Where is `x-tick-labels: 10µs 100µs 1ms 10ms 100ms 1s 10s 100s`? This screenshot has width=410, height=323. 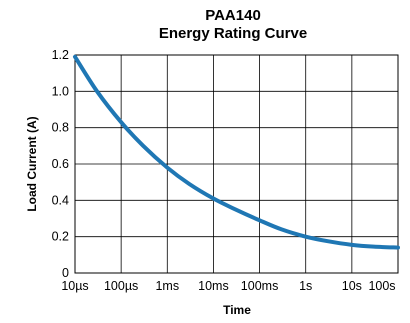 x-tick-labels: 10µs 100µs 1ms 10ms 100ms 1s 10s 100s is located at coordinates (228, 286).